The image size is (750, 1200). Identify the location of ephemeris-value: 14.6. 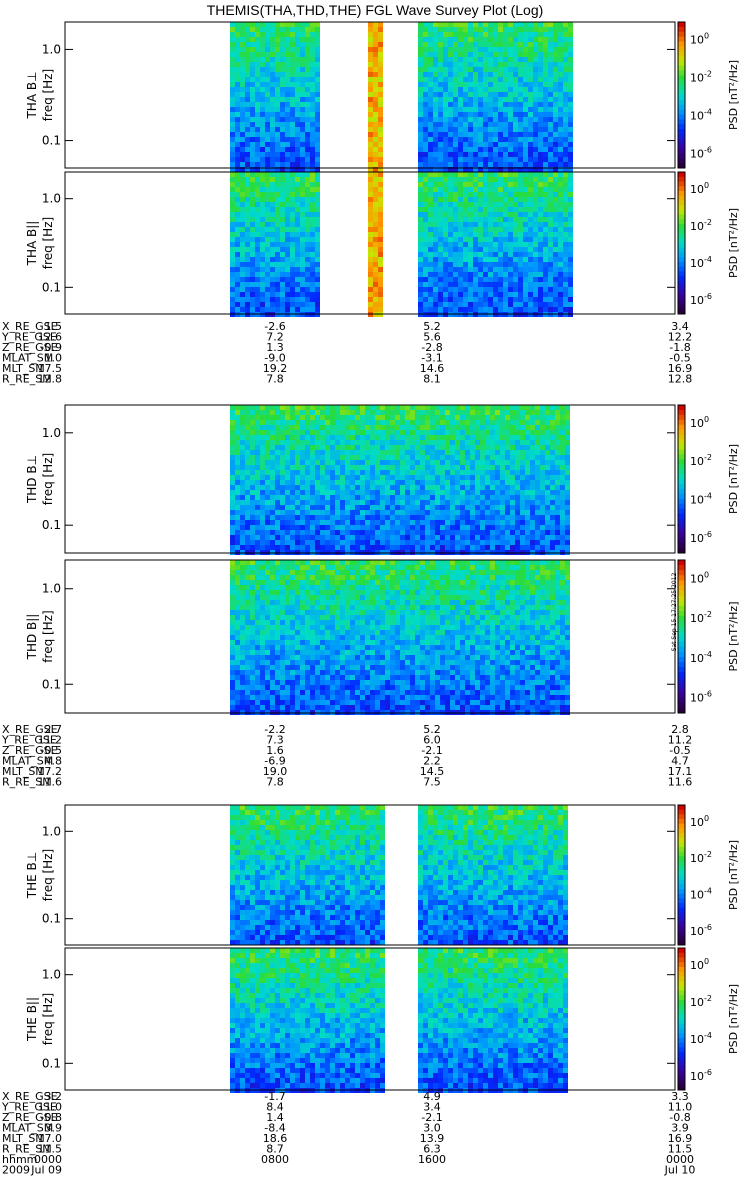
(432, 368).